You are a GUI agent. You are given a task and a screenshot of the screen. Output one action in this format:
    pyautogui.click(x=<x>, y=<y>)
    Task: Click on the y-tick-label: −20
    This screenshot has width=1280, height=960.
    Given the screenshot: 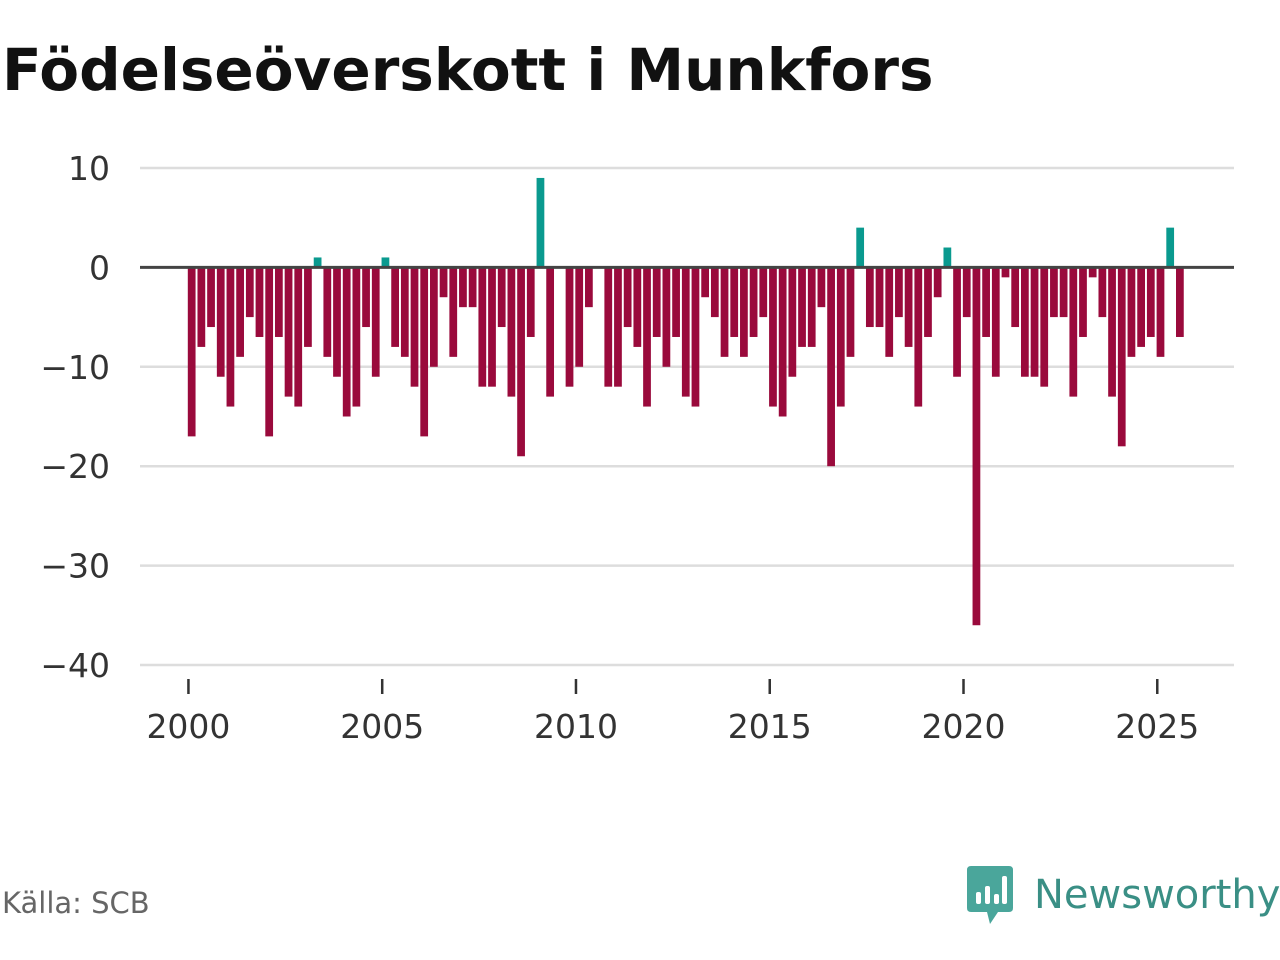 What is the action you would take?
    pyautogui.click(x=75, y=466)
    